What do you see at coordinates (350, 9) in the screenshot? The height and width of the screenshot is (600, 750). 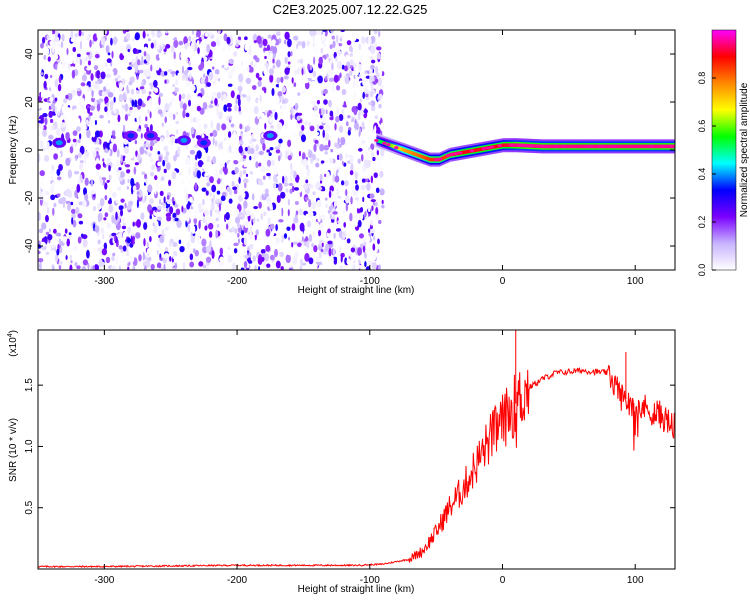 I see `figure-title: C2E3.2025.007.12.22.G25` at bounding box center [350, 9].